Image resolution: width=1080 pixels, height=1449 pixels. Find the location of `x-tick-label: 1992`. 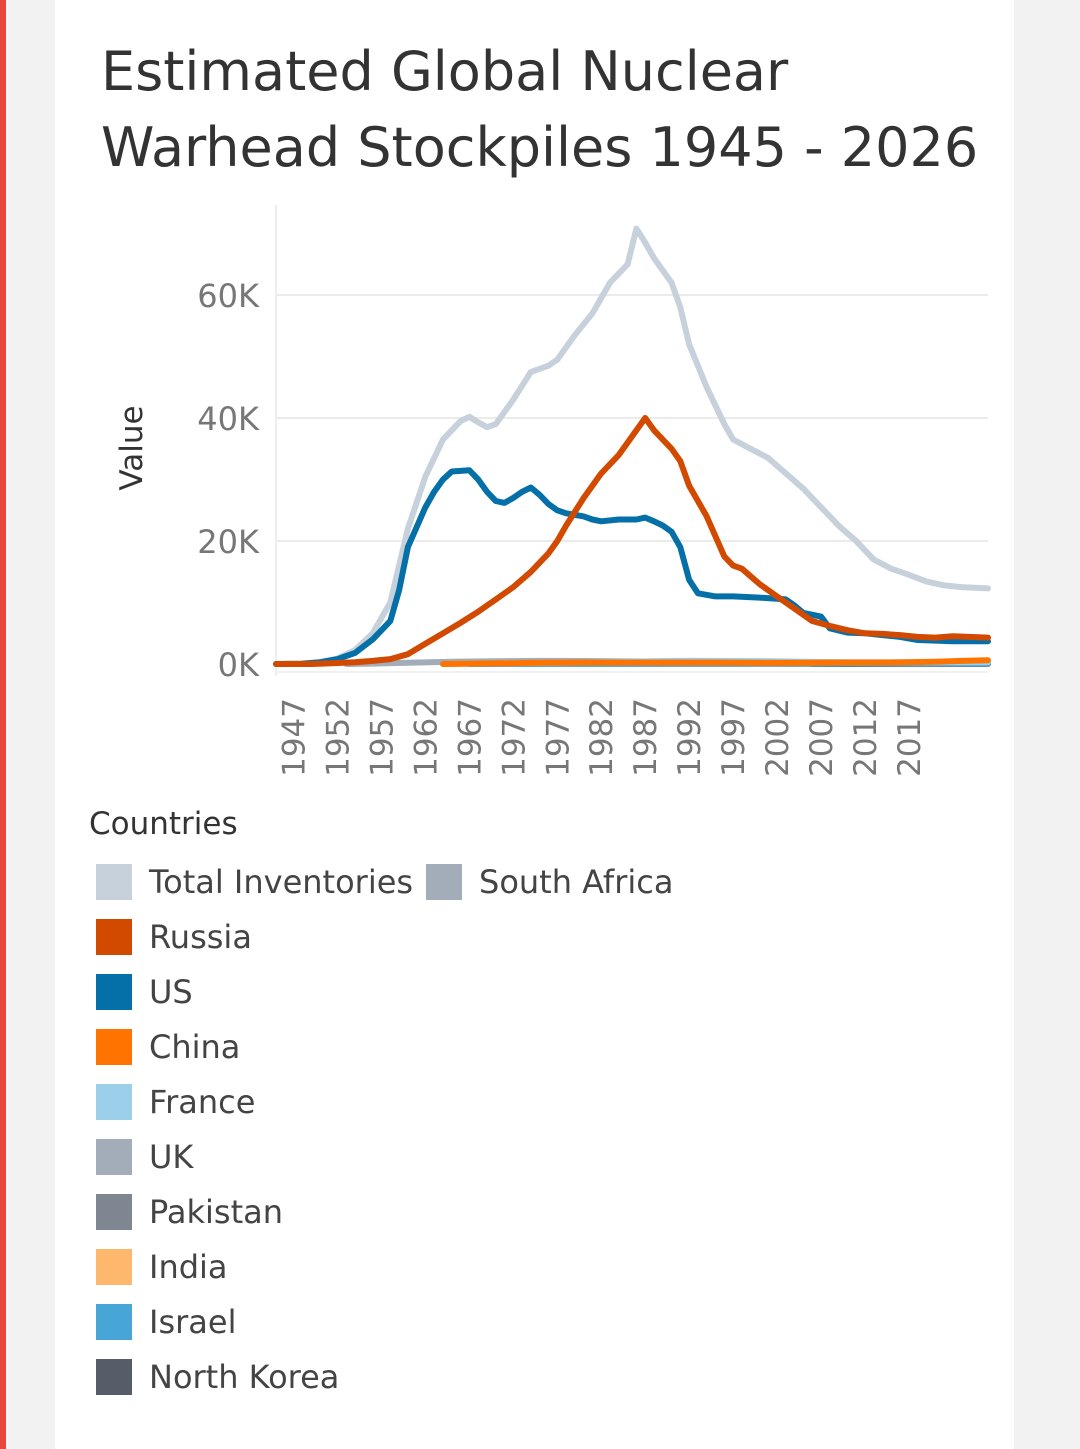

x-tick-label: 1992 is located at coordinates (690, 737).